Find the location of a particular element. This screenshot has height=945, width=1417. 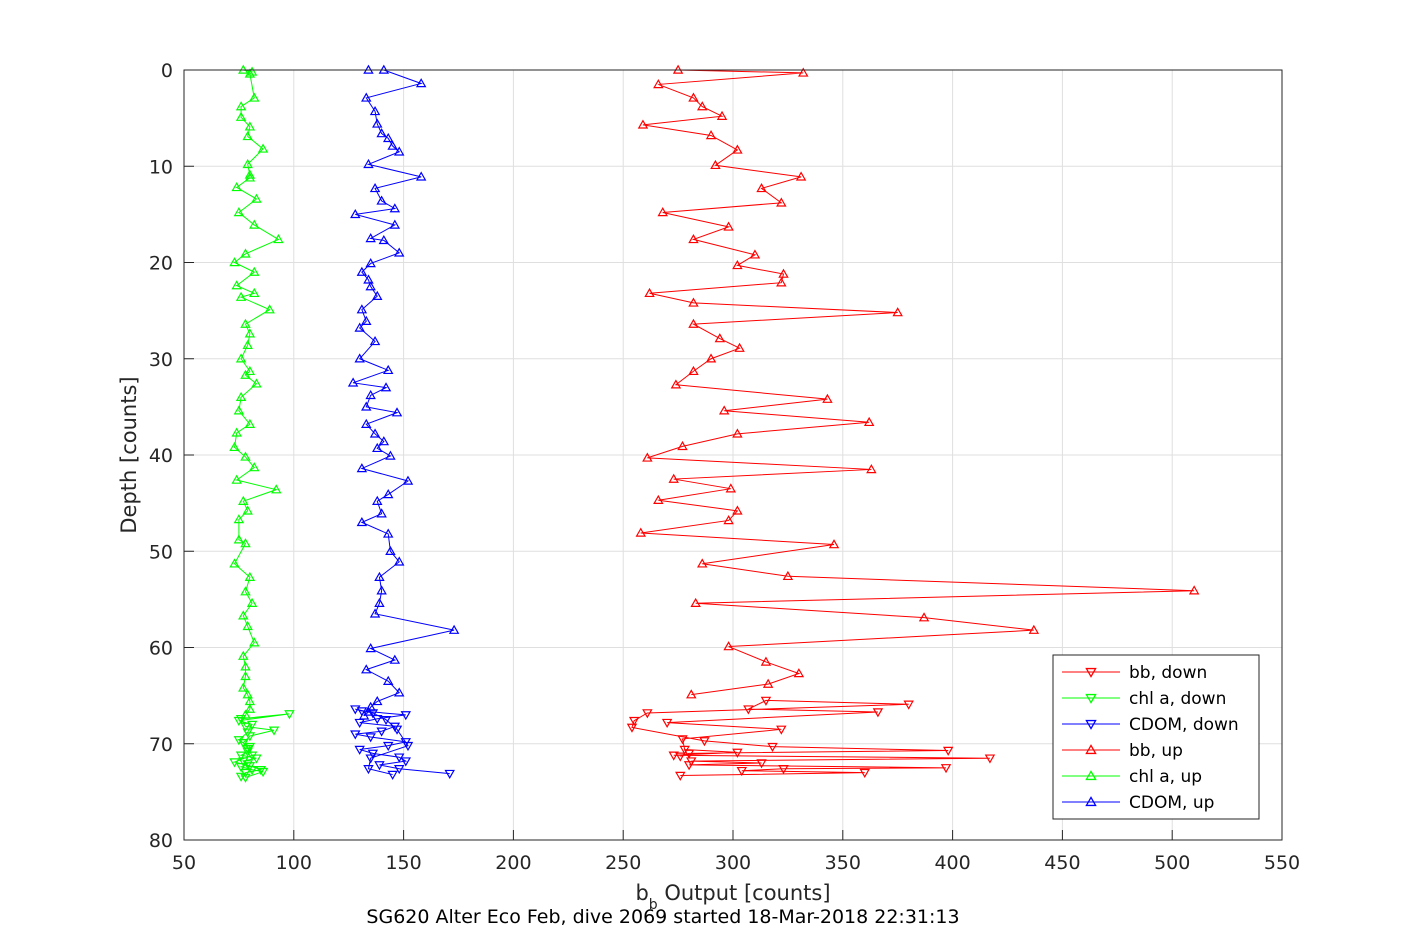

y-tick-label: 70 is located at coordinates (161, 745).